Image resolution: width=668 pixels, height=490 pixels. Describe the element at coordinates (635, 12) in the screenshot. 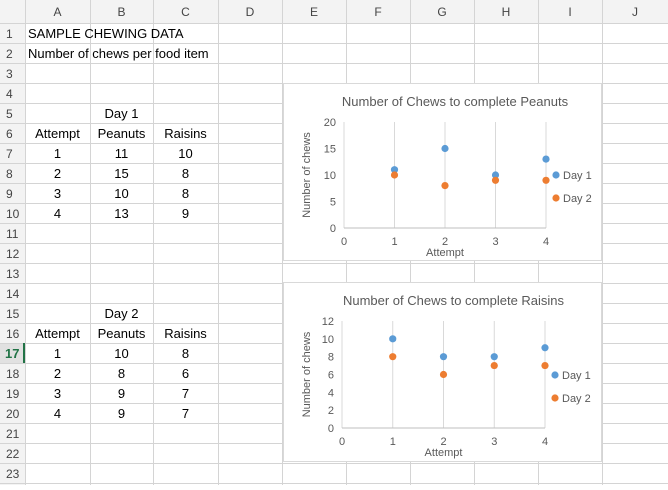

I see `column-header-j: J` at that location.